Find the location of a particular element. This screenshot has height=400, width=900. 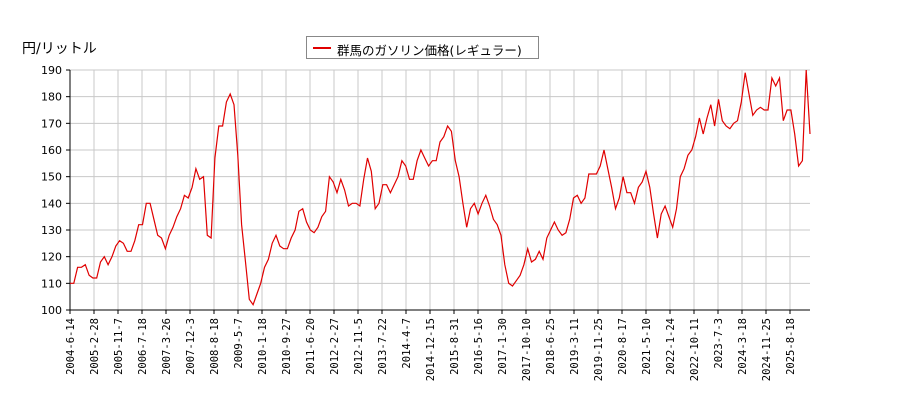

x-tick-label: 2022-1-24 is located at coordinates (671, 346).